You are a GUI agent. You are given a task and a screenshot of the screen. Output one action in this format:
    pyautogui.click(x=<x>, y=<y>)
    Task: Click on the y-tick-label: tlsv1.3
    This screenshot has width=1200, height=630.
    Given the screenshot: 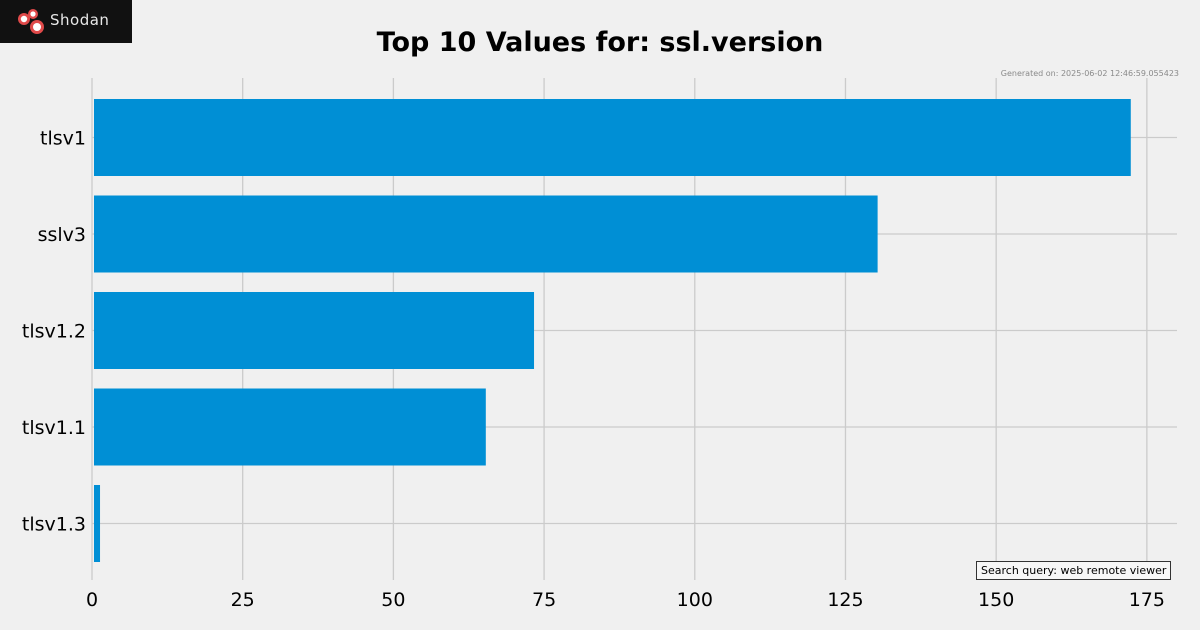 What is the action you would take?
    pyautogui.click(x=54, y=525)
    